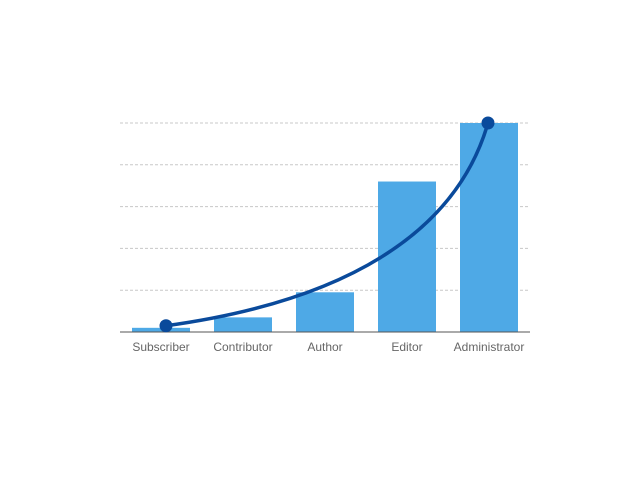 The width and height of the screenshot is (638, 479). Describe the element at coordinates (242, 347) in the screenshot. I see `x-tick-label: Contributor` at that location.